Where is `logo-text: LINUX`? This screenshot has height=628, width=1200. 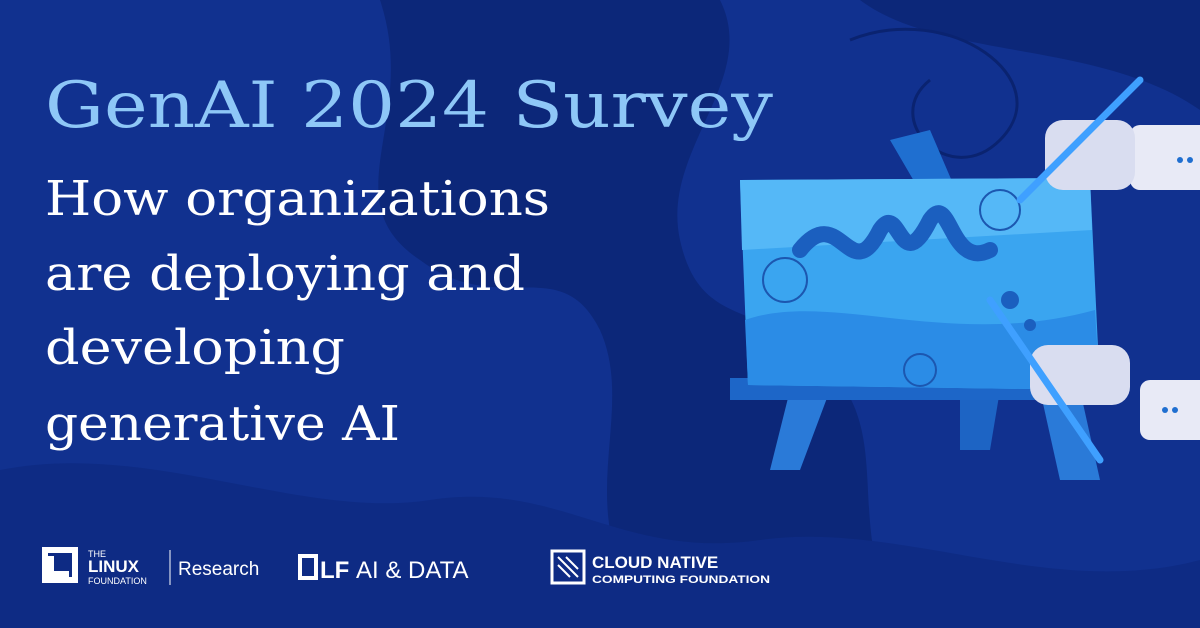
logo-text: LINUX is located at coordinates (114, 566).